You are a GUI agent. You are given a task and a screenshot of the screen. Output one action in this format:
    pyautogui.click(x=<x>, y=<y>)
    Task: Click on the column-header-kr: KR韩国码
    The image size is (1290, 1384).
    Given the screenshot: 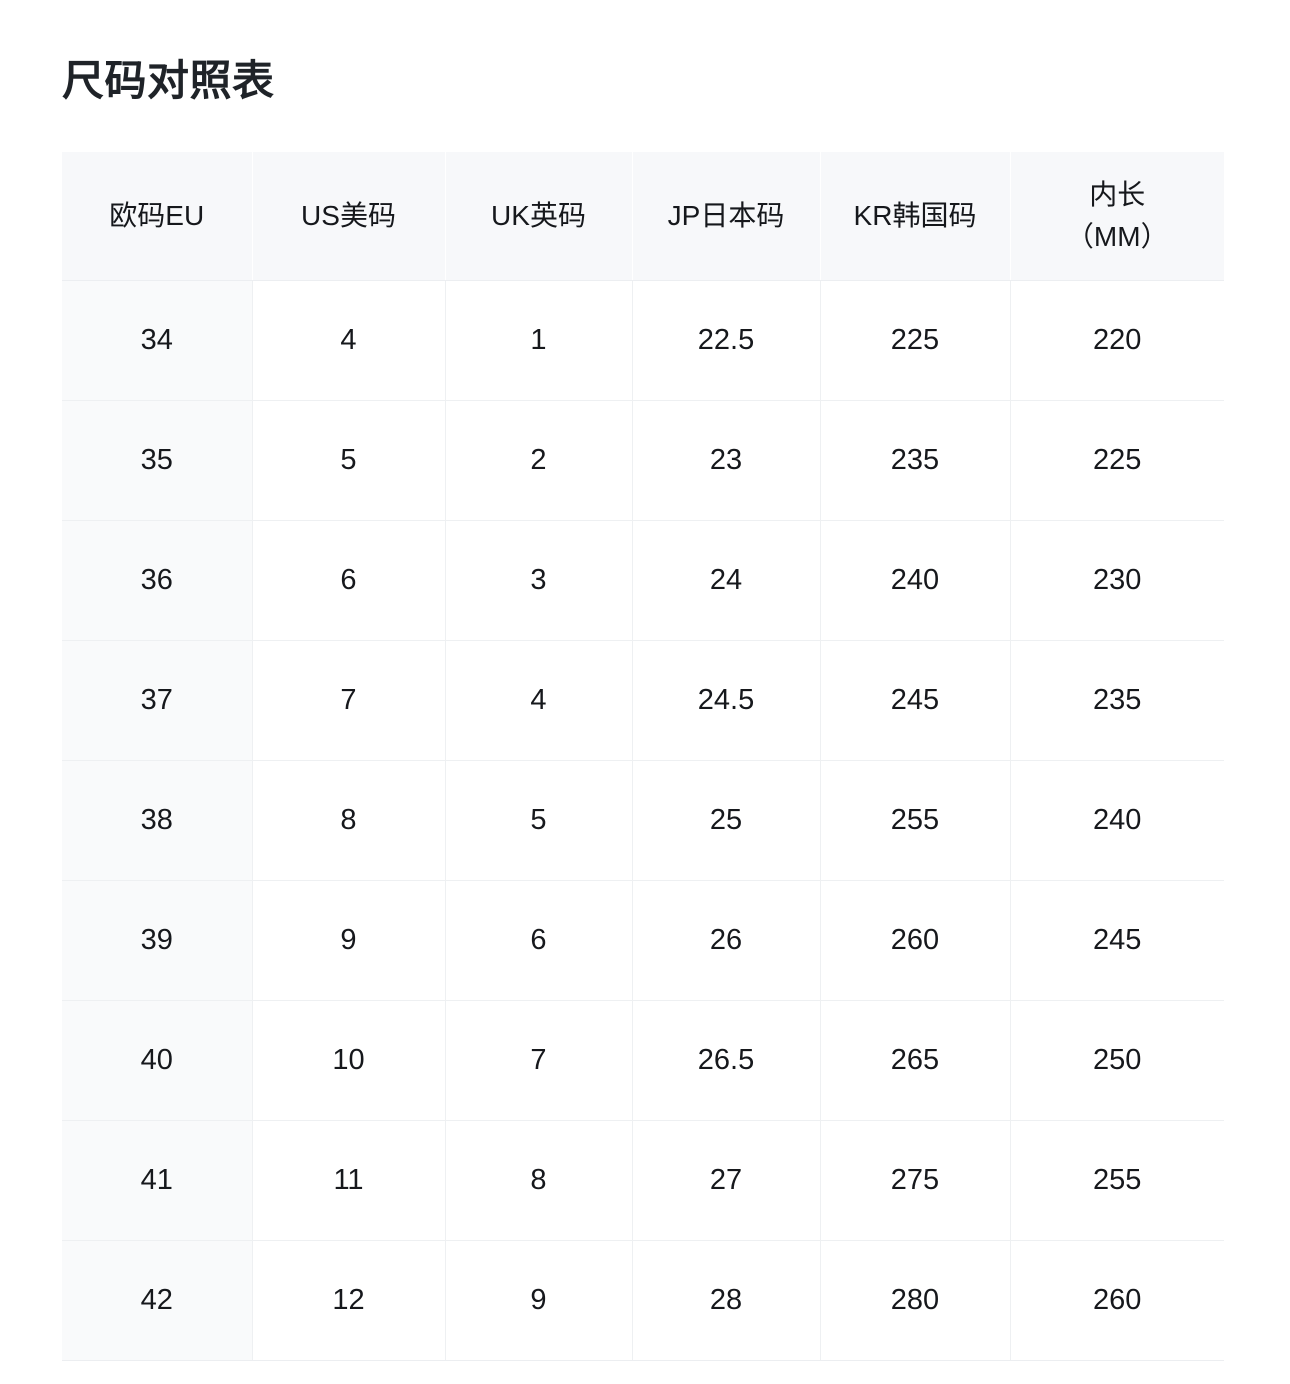 What is the action you would take?
    pyautogui.click(x=915, y=216)
    